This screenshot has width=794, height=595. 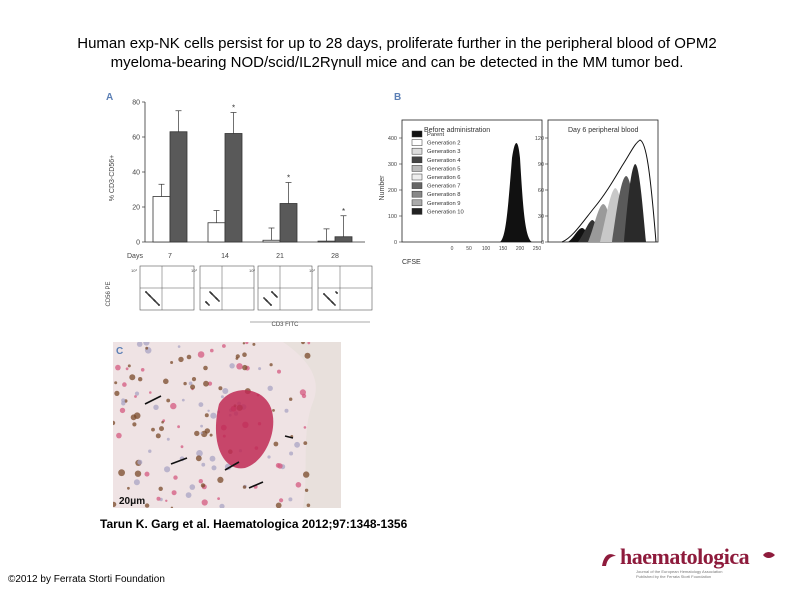 What do you see at coordinates (135, 256) in the screenshot?
I see `days-label: Days` at bounding box center [135, 256].